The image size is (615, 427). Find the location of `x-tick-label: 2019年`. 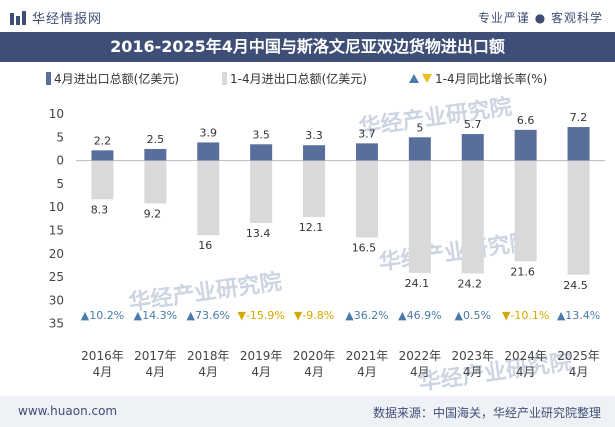

x-tick-label: 2019年 is located at coordinates (261, 356).